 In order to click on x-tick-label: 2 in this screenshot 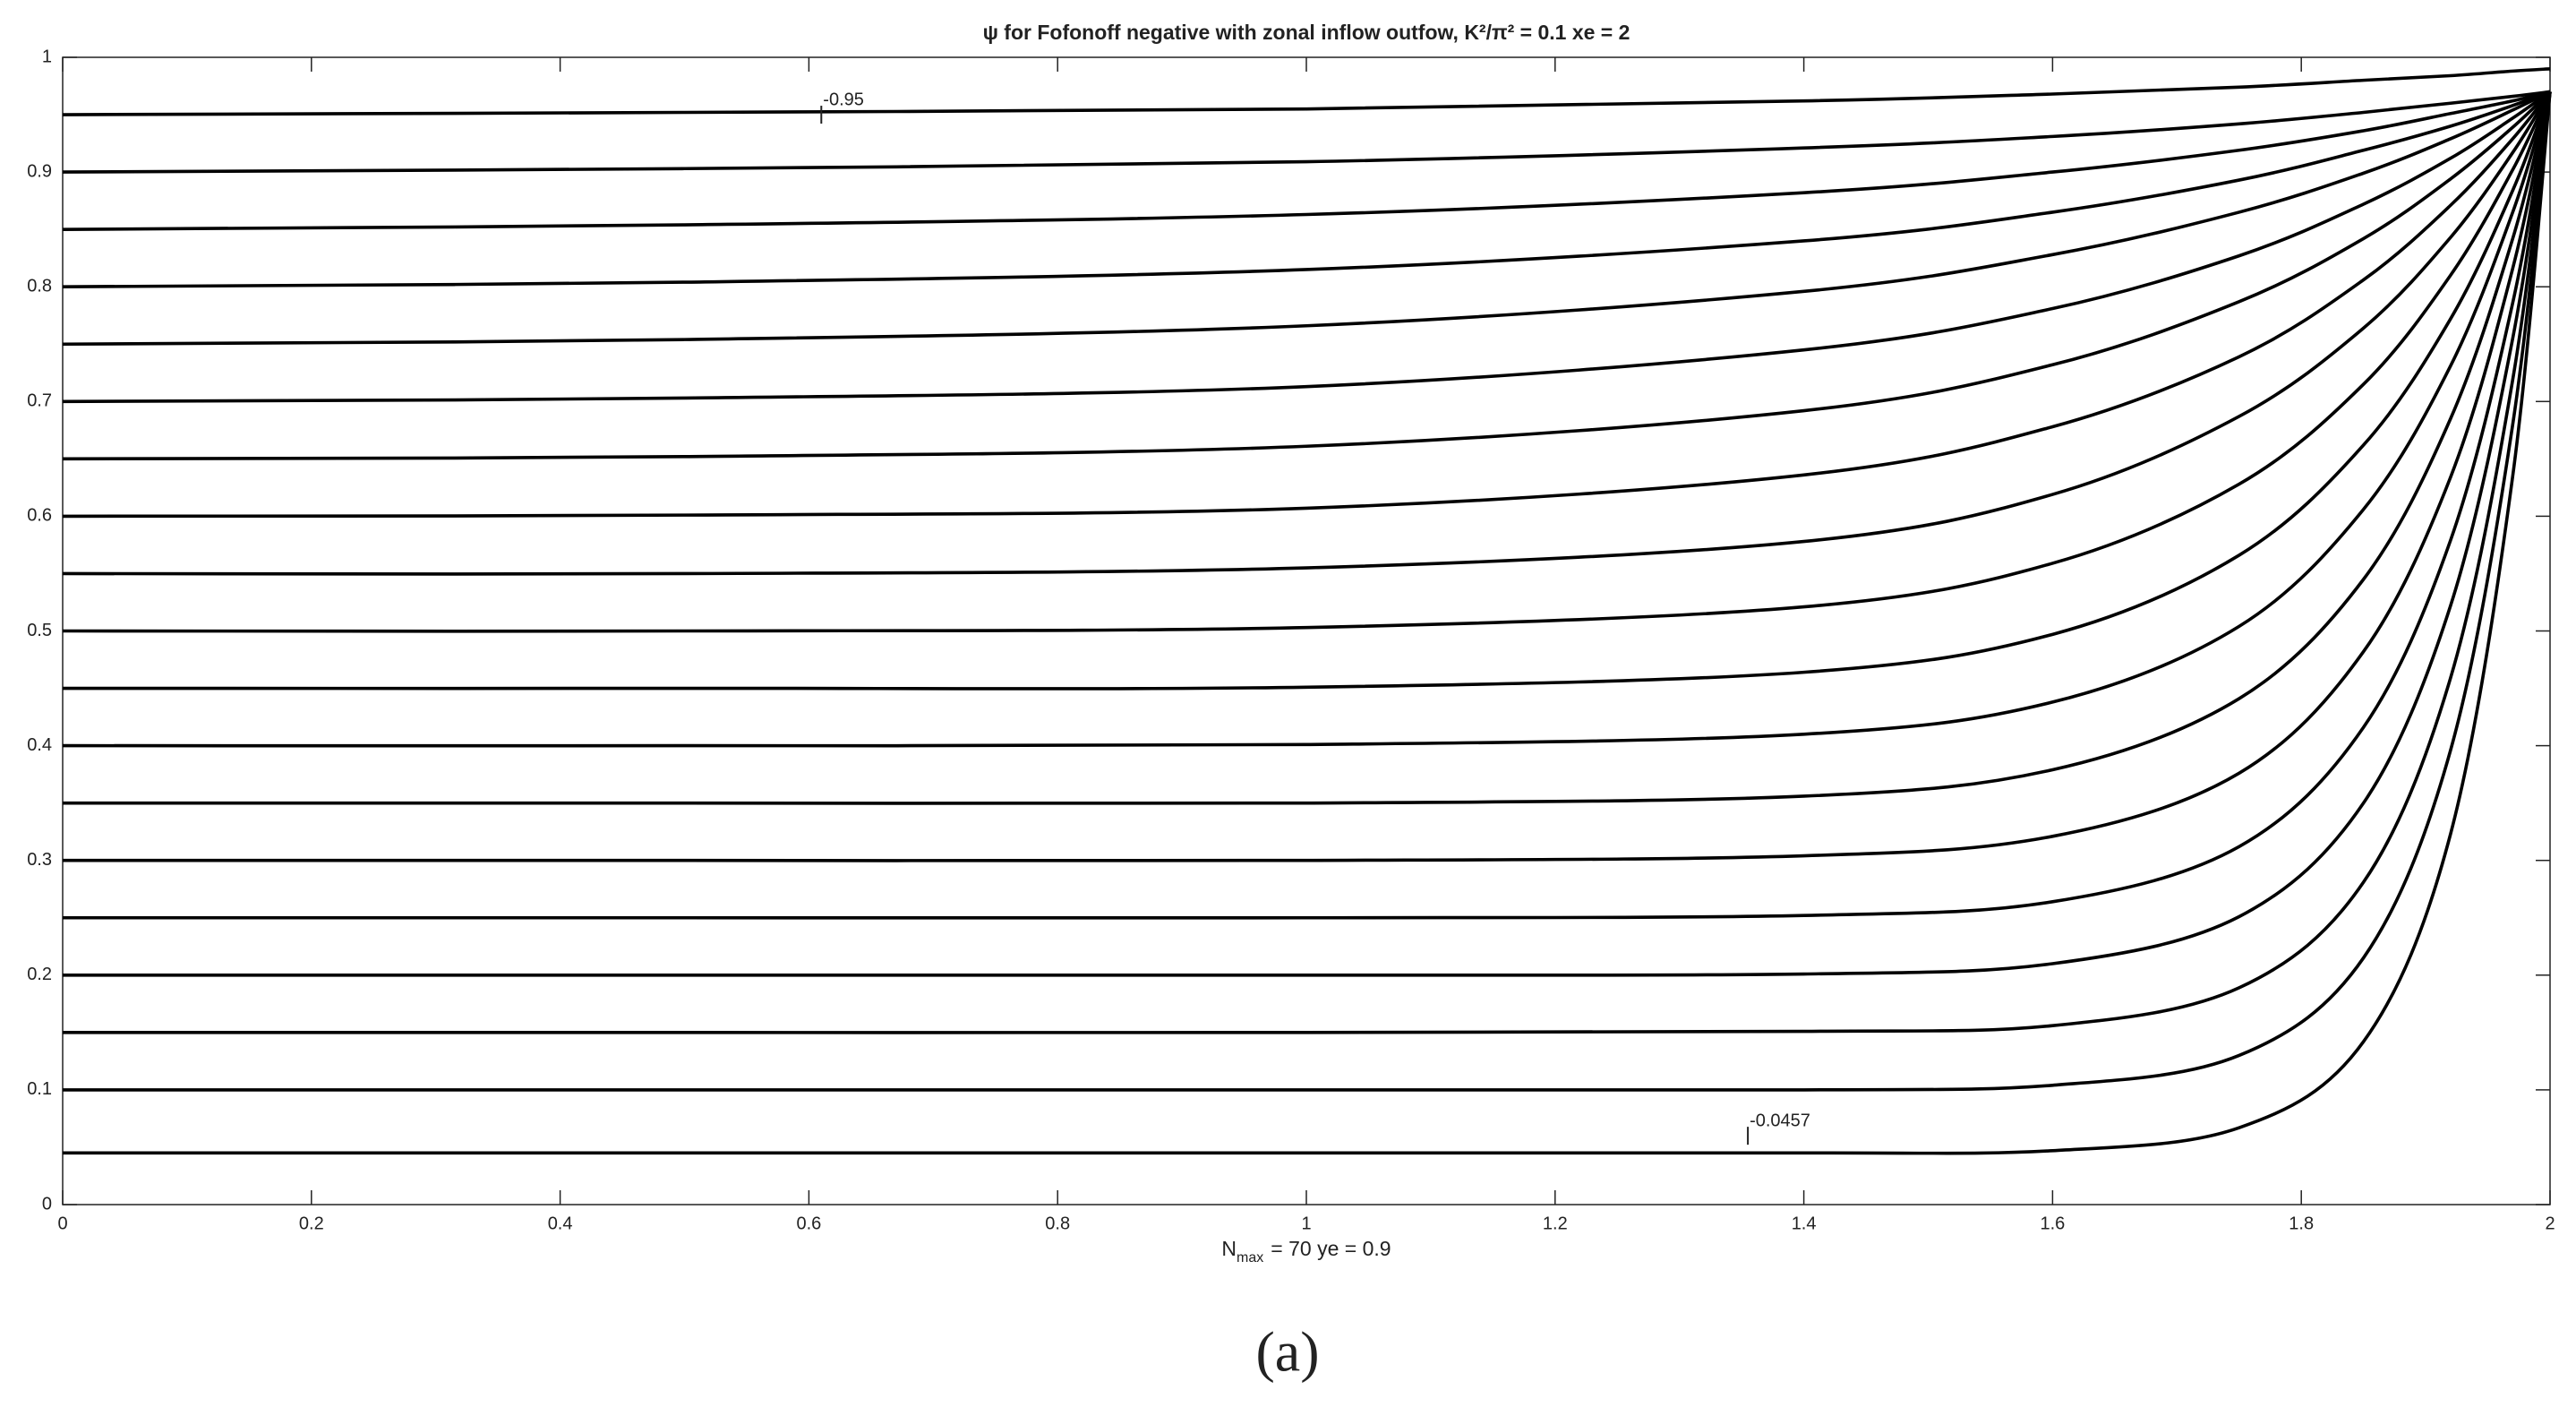, I will do `click(2550, 1223)`.